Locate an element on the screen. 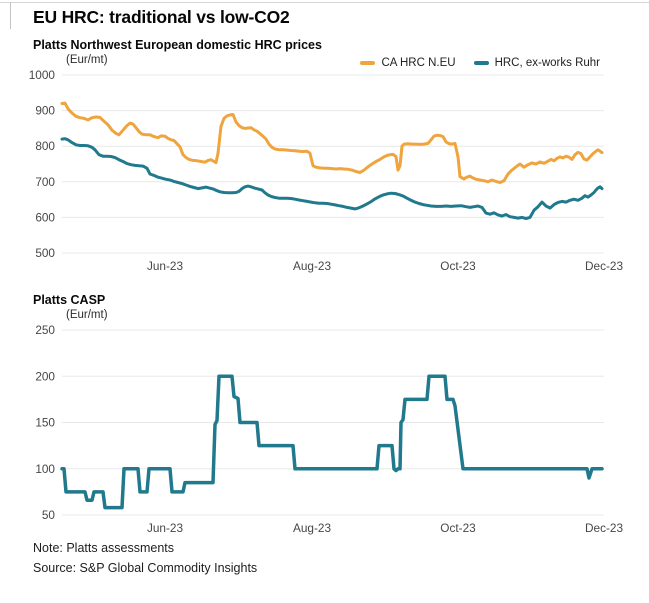  legend-label-ruhr: HRC, ex-works Ruhr is located at coordinates (547, 63).